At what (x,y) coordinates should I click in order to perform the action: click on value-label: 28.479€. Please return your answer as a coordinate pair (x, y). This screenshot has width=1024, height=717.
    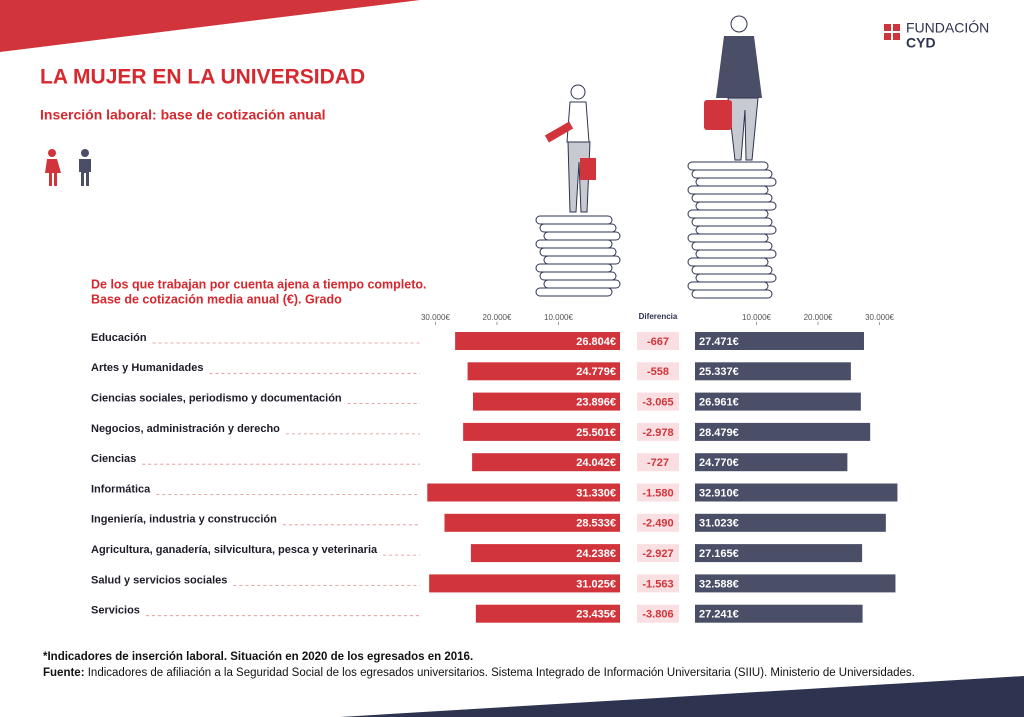
    Looking at the image, I should click on (719, 433).